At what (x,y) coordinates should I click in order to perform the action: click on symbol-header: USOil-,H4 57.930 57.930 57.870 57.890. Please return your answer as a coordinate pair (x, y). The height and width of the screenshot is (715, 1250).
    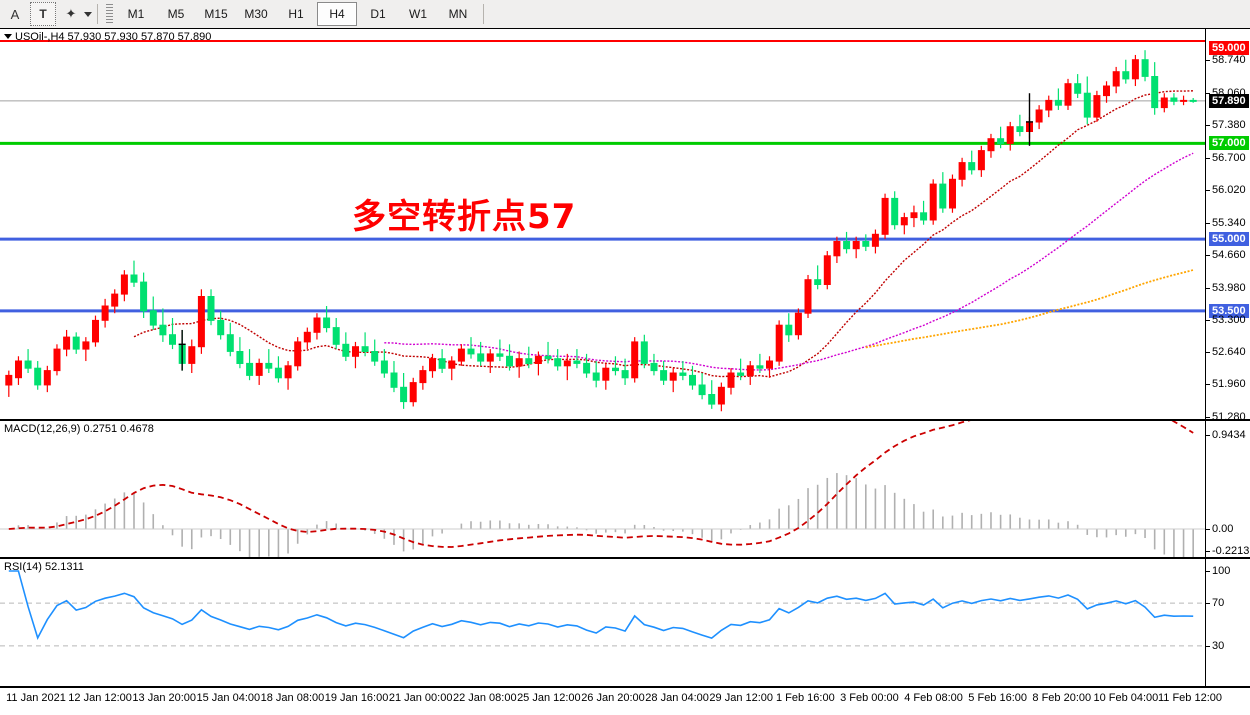
    Looking at the image, I should click on (107, 37).